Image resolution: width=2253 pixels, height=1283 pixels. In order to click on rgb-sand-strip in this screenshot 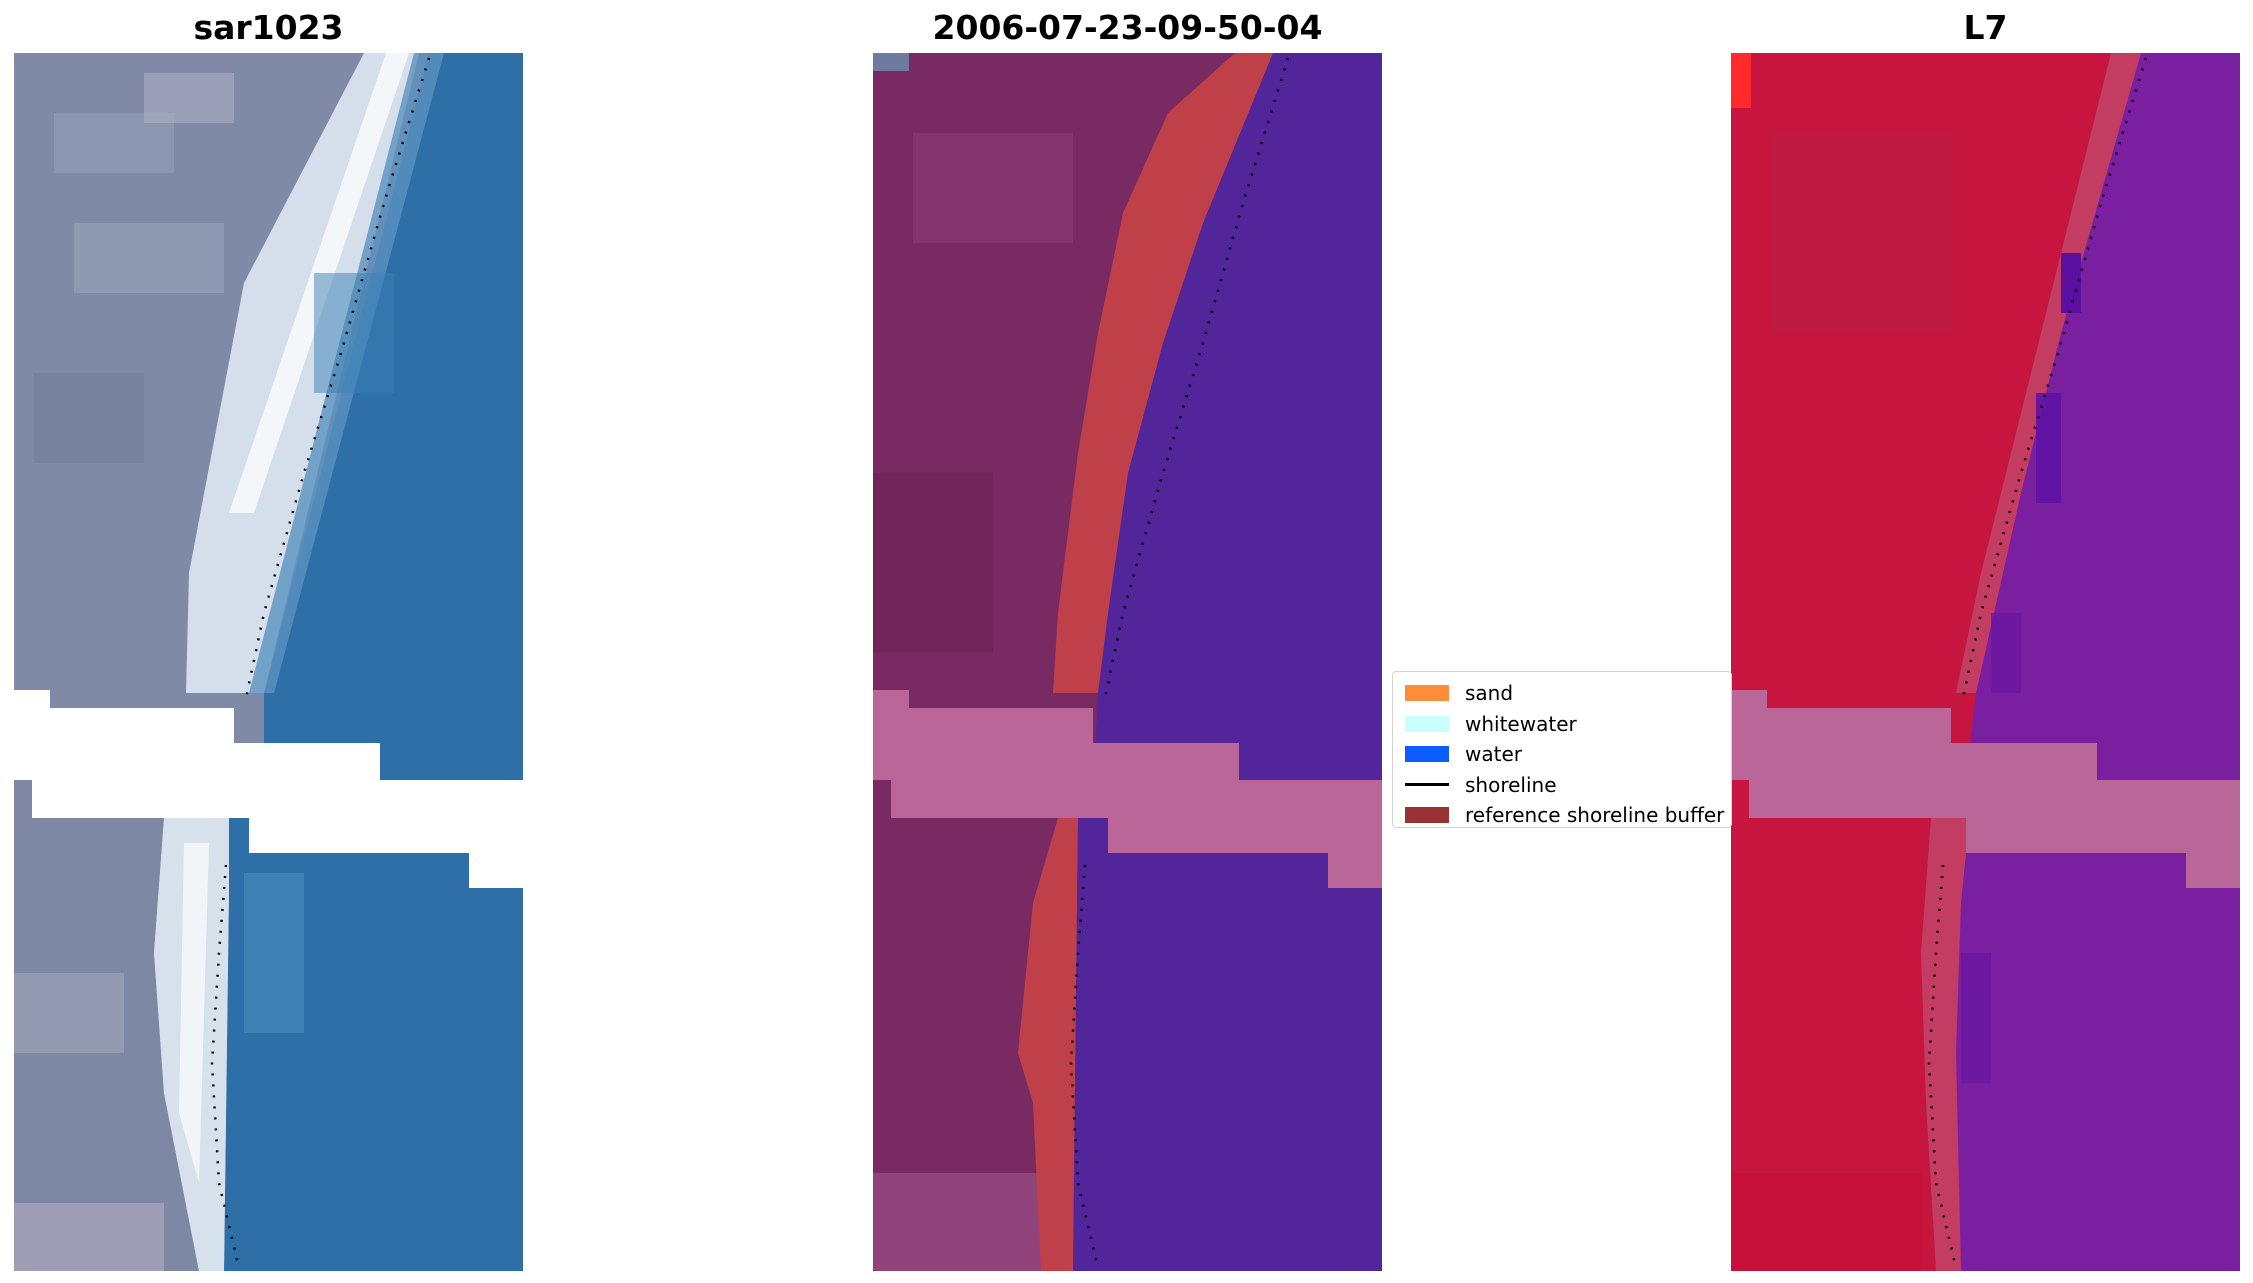, I will do `click(302, 373)`.